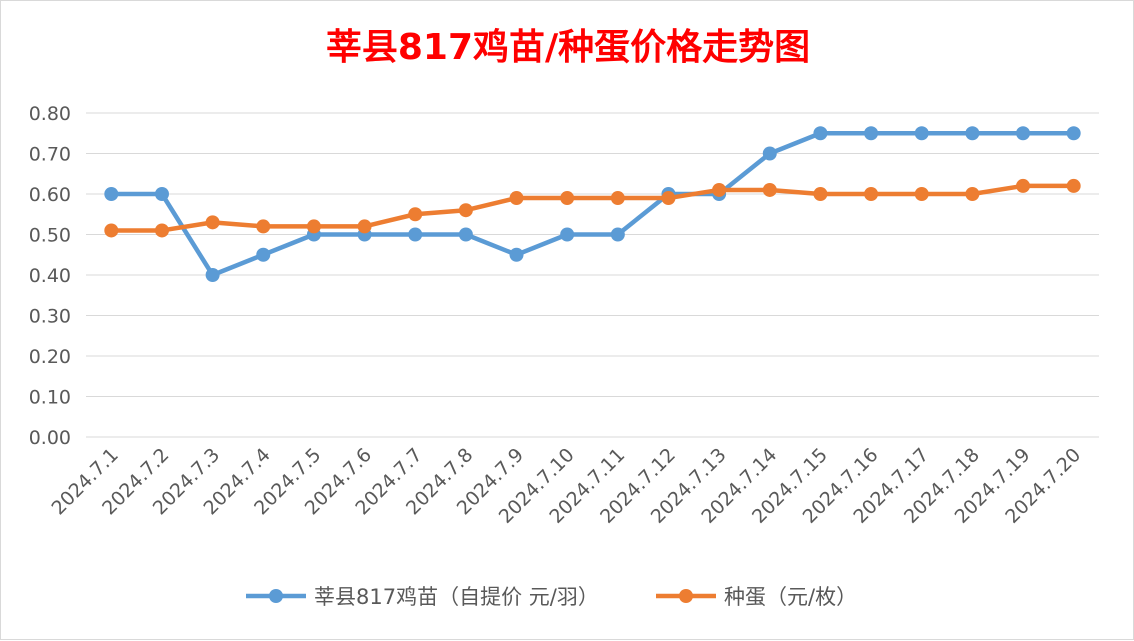 This screenshot has height=641, width=1134. What do you see at coordinates (50, 195) in the screenshot?
I see `y-tick-label: 0.60` at bounding box center [50, 195].